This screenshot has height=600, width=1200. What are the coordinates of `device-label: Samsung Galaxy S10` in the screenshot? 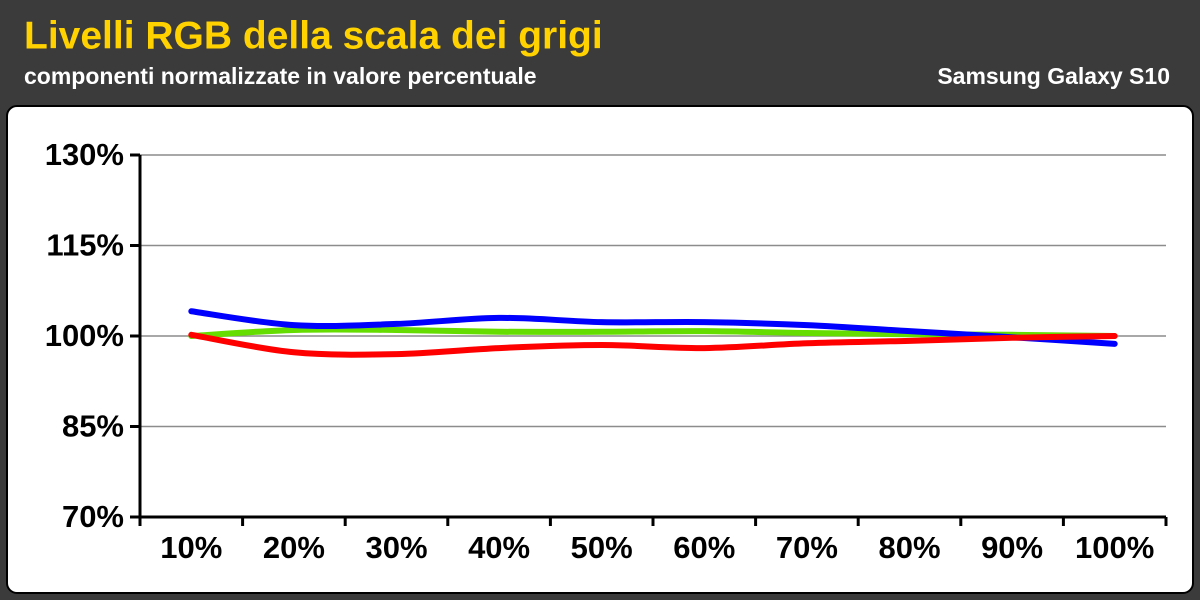 It's located at (1053, 76).